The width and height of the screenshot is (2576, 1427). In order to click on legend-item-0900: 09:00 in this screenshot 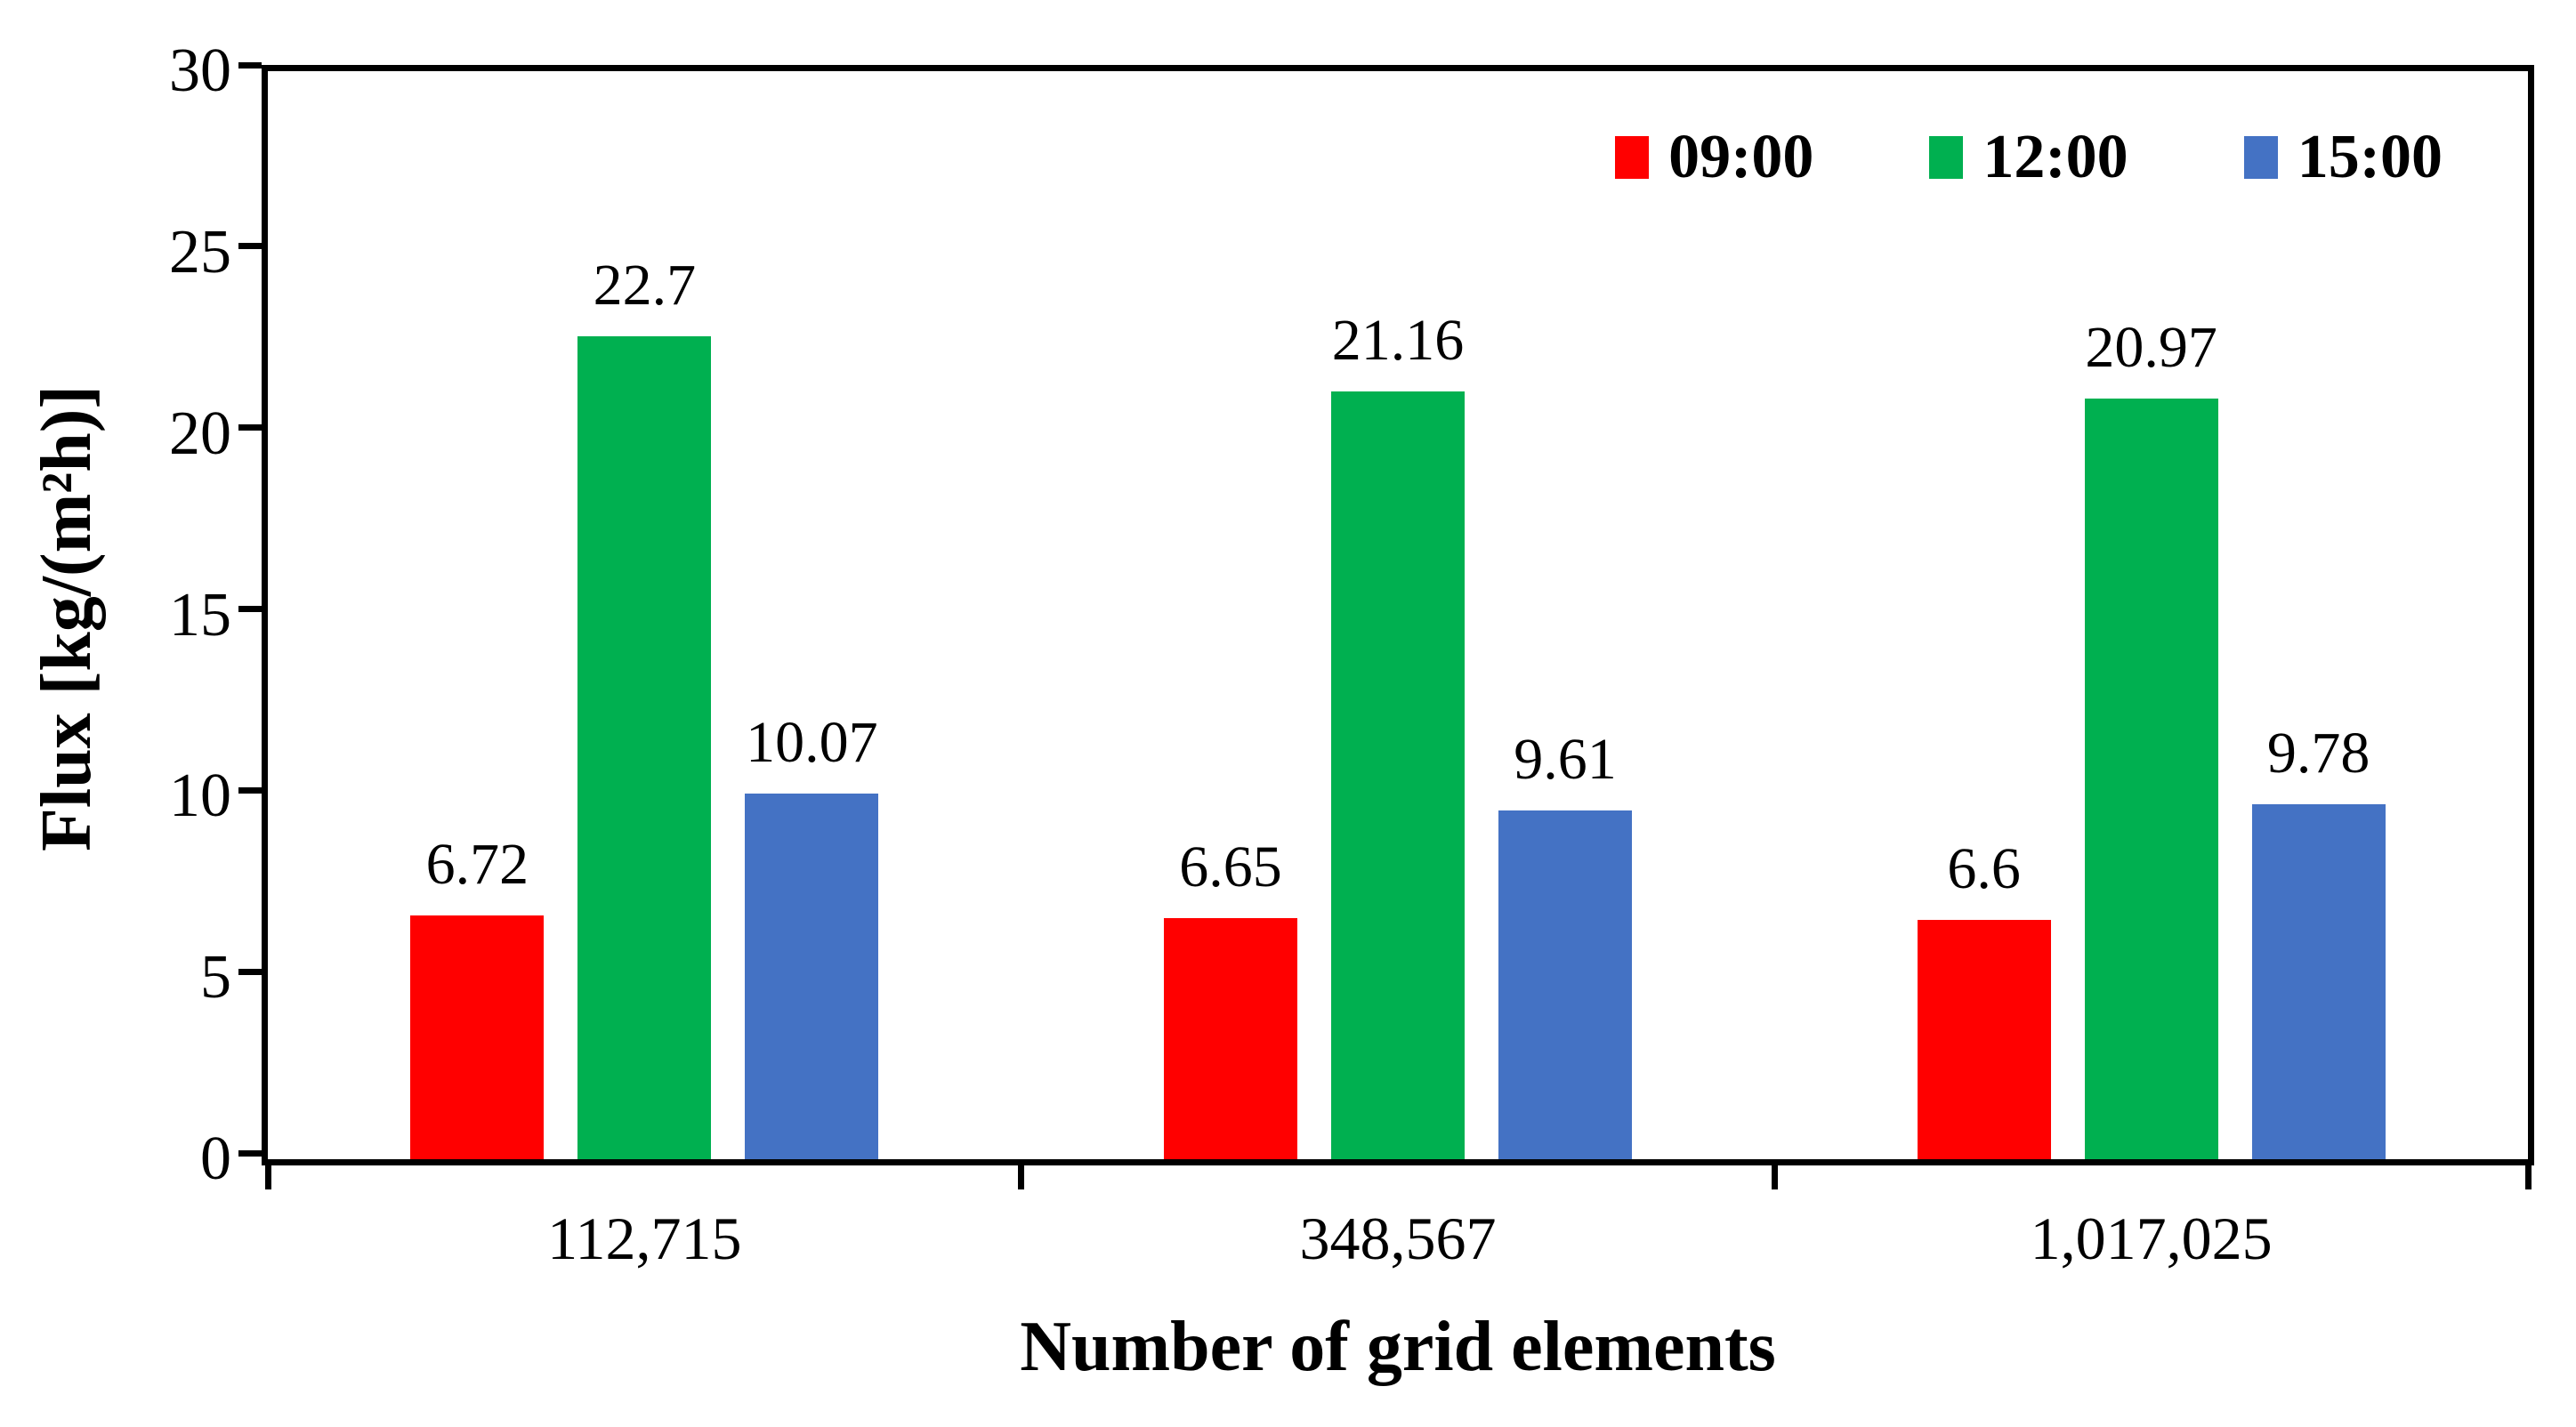, I will do `click(1714, 157)`.